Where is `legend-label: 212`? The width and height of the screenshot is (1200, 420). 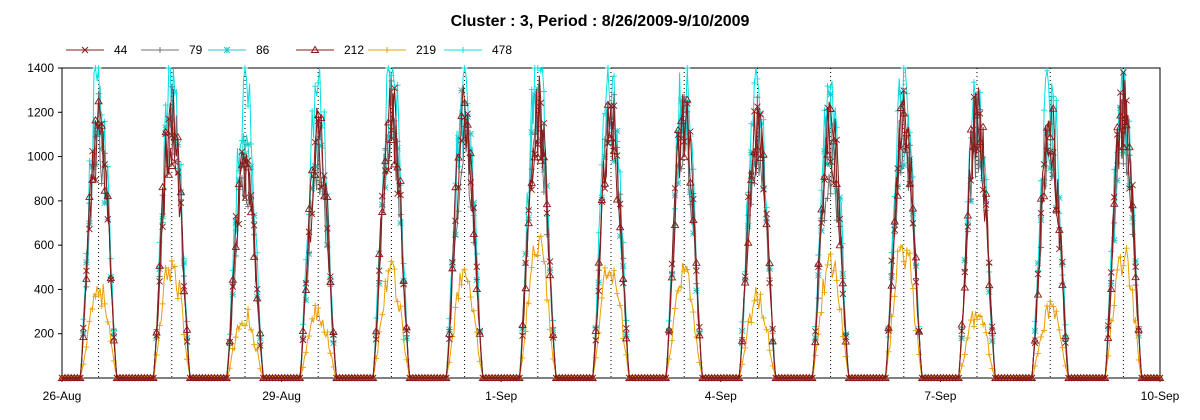 legend-label: 212 is located at coordinates (354, 50).